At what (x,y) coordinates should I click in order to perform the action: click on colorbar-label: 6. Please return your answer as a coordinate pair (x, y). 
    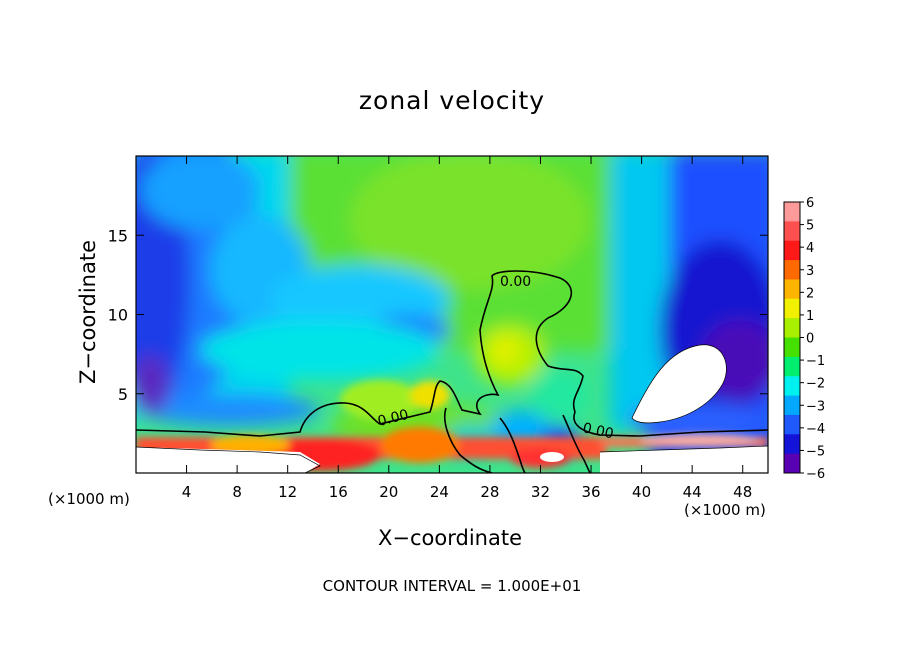
    Looking at the image, I should click on (810, 203).